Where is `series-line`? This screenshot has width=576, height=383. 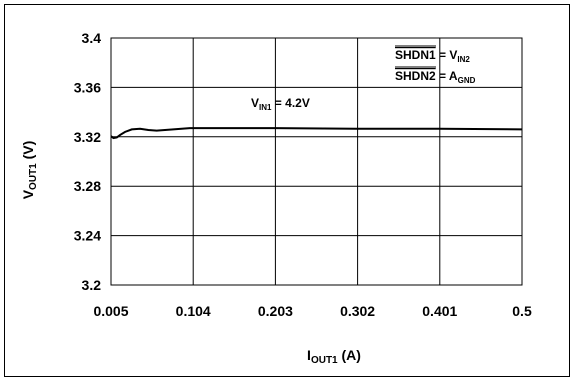
series-line is located at coordinates (316, 133).